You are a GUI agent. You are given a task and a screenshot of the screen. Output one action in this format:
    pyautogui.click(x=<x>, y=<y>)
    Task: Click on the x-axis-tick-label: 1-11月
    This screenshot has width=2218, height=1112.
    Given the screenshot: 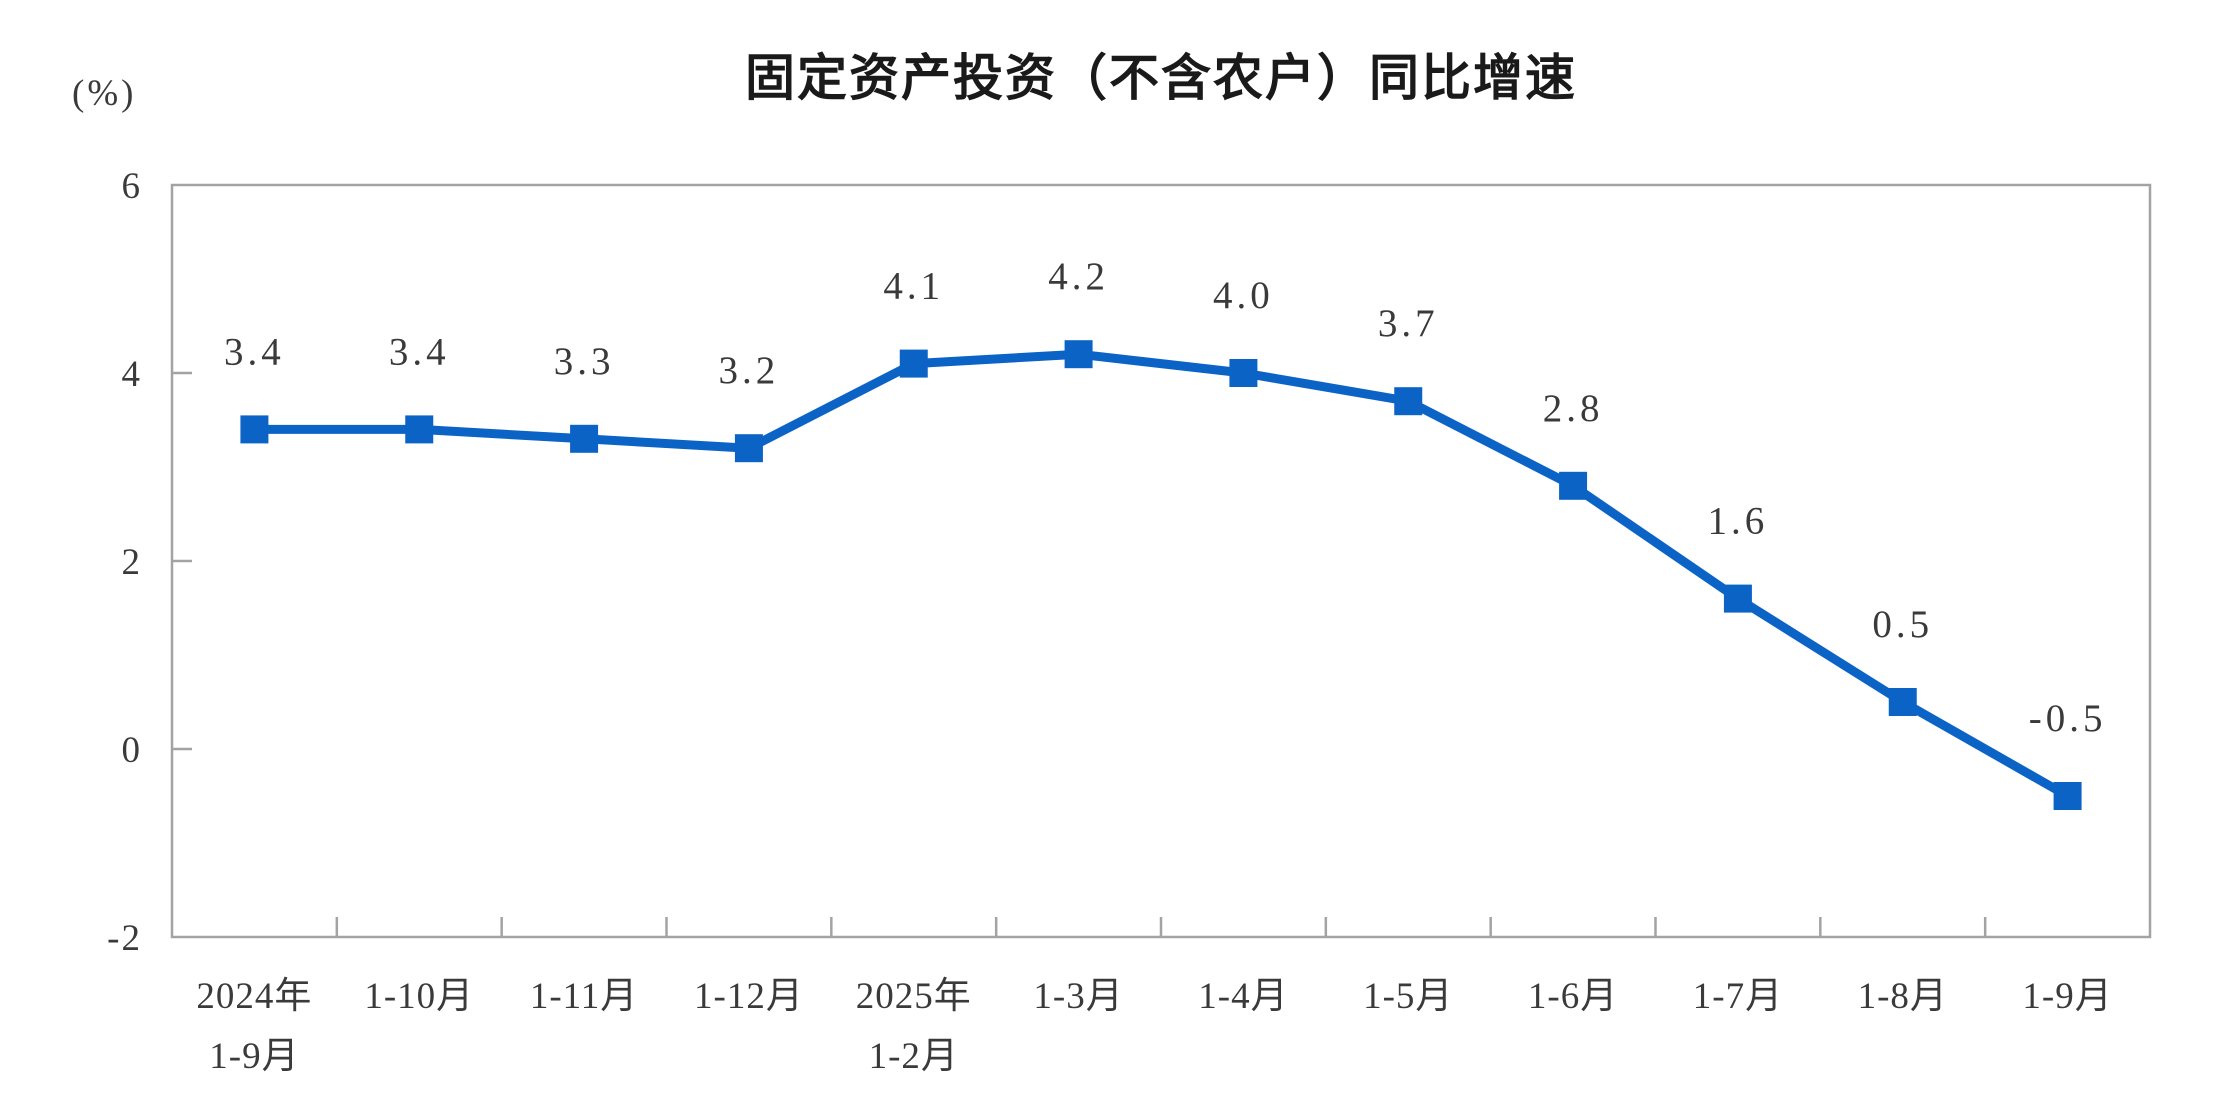 What is the action you would take?
    pyautogui.click(x=584, y=996)
    